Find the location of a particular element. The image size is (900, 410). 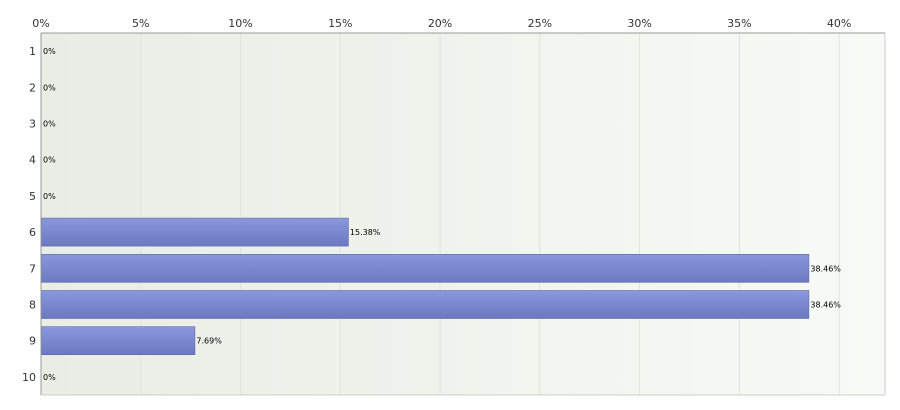

x-tick-label-40: 40% is located at coordinates (839, 23).